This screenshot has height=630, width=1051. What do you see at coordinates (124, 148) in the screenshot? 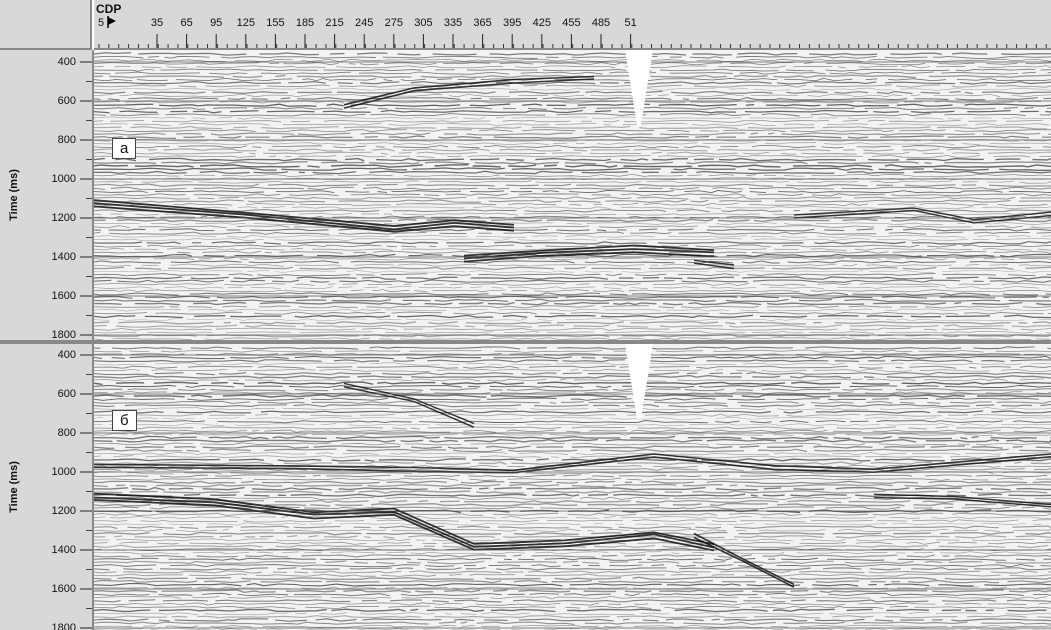
I see `panel-label-a: а` at bounding box center [124, 148].